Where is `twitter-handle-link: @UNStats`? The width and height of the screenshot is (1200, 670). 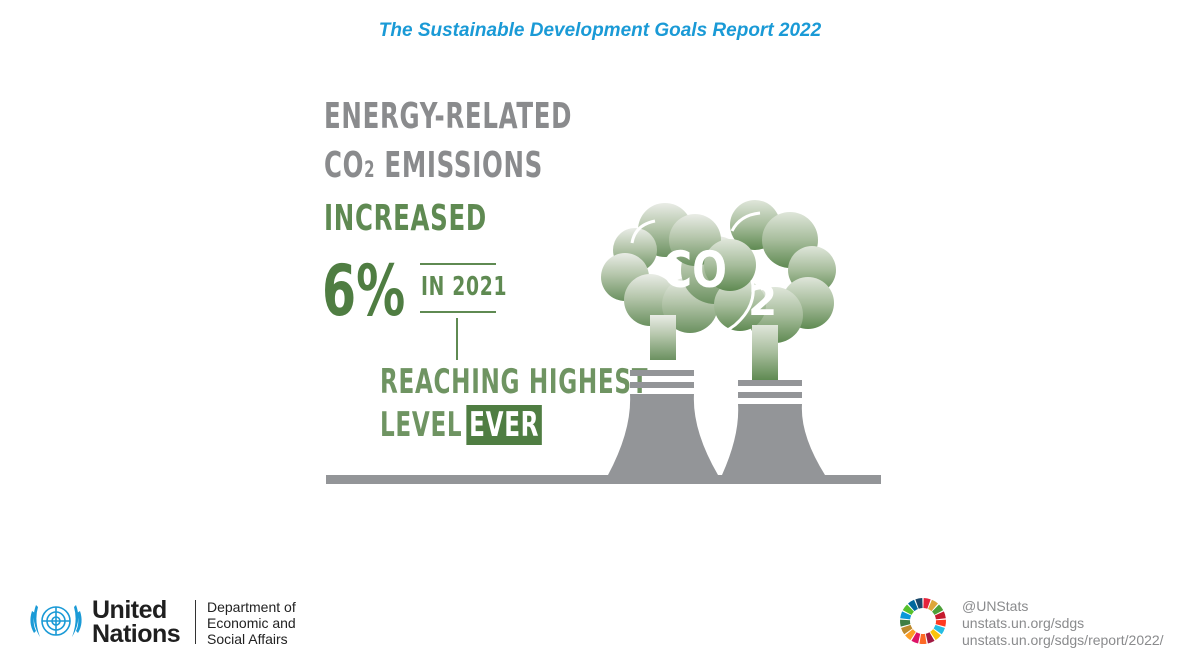
twitter-handle-link: @UNStats is located at coordinates (995, 606).